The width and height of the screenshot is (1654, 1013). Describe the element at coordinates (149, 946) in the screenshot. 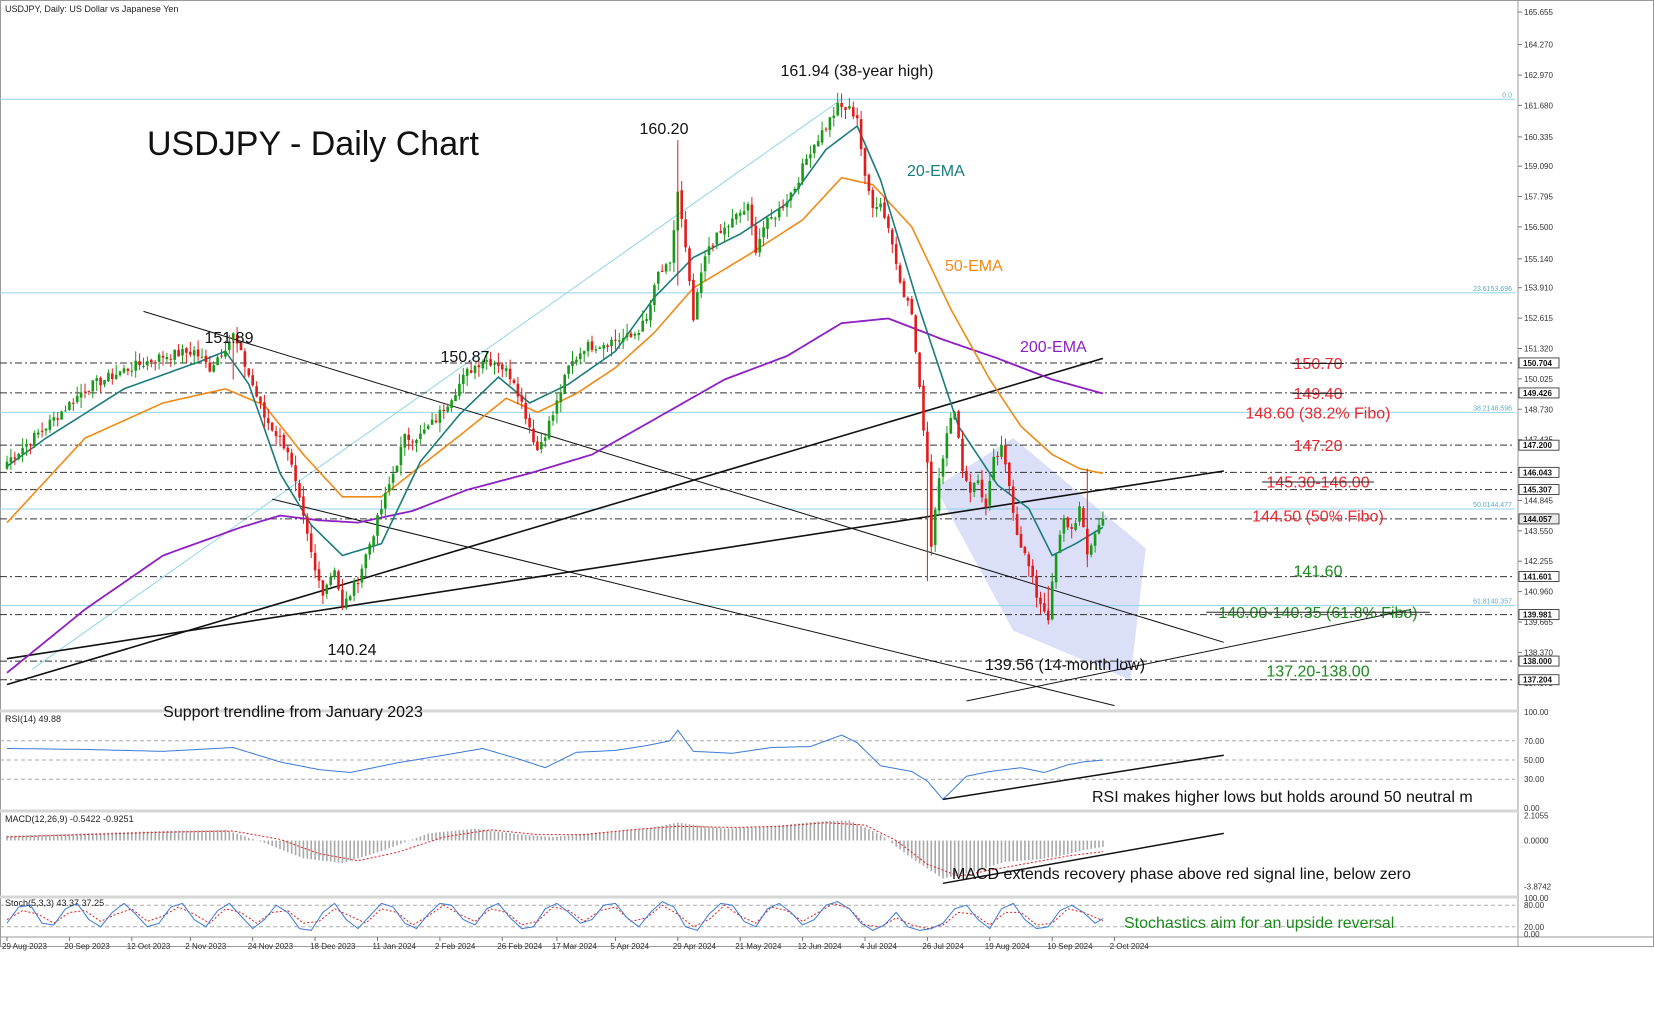

I see `time-tick-label: 12 Oct 2023` at that location.